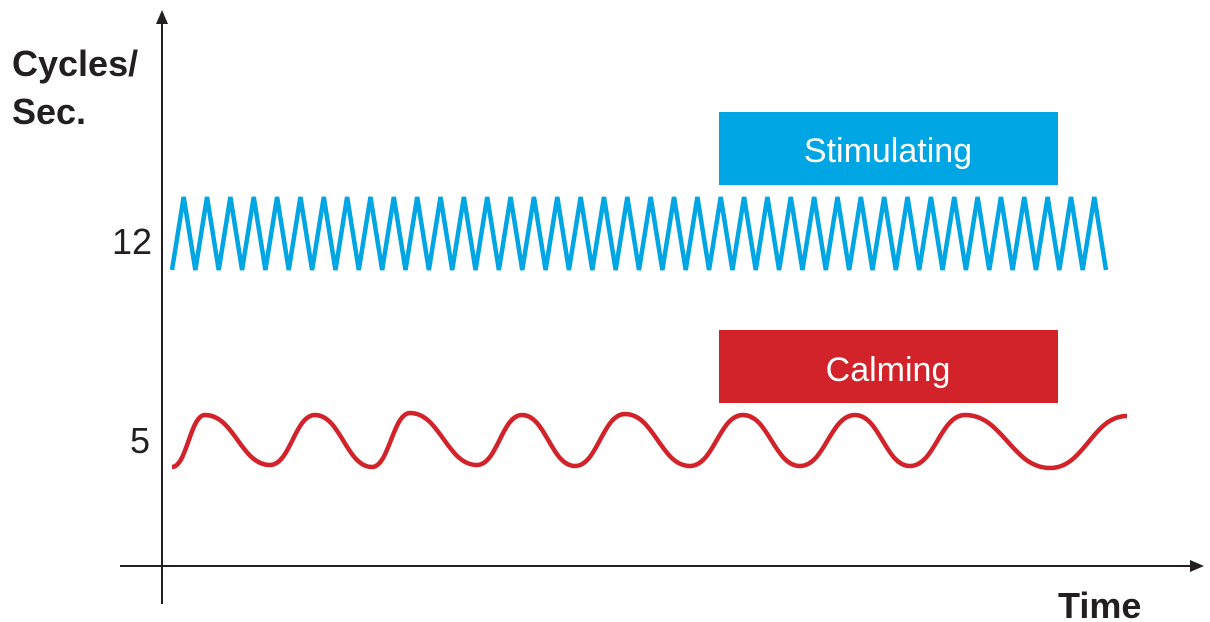  What do you see at coordinates (1197, 566) in the screenshot?
I see `x-axis-arrowhead` at bounding box center [1197, 566].